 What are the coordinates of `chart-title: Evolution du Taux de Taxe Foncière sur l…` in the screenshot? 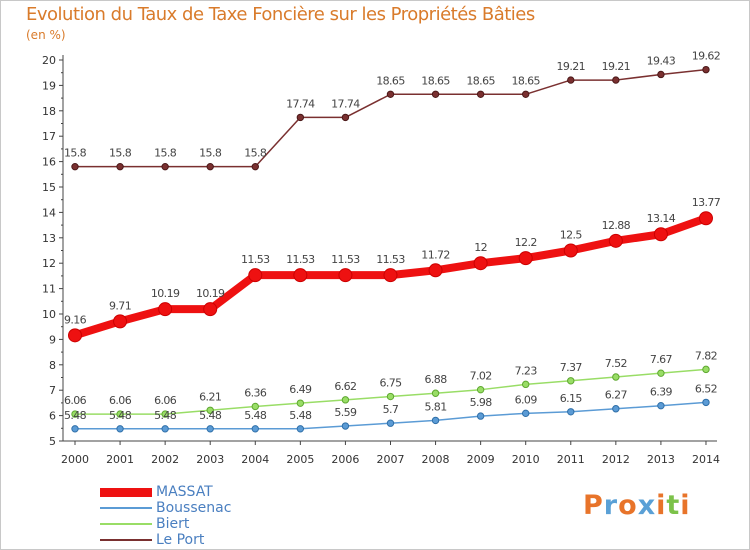 It's located at (280, 14).